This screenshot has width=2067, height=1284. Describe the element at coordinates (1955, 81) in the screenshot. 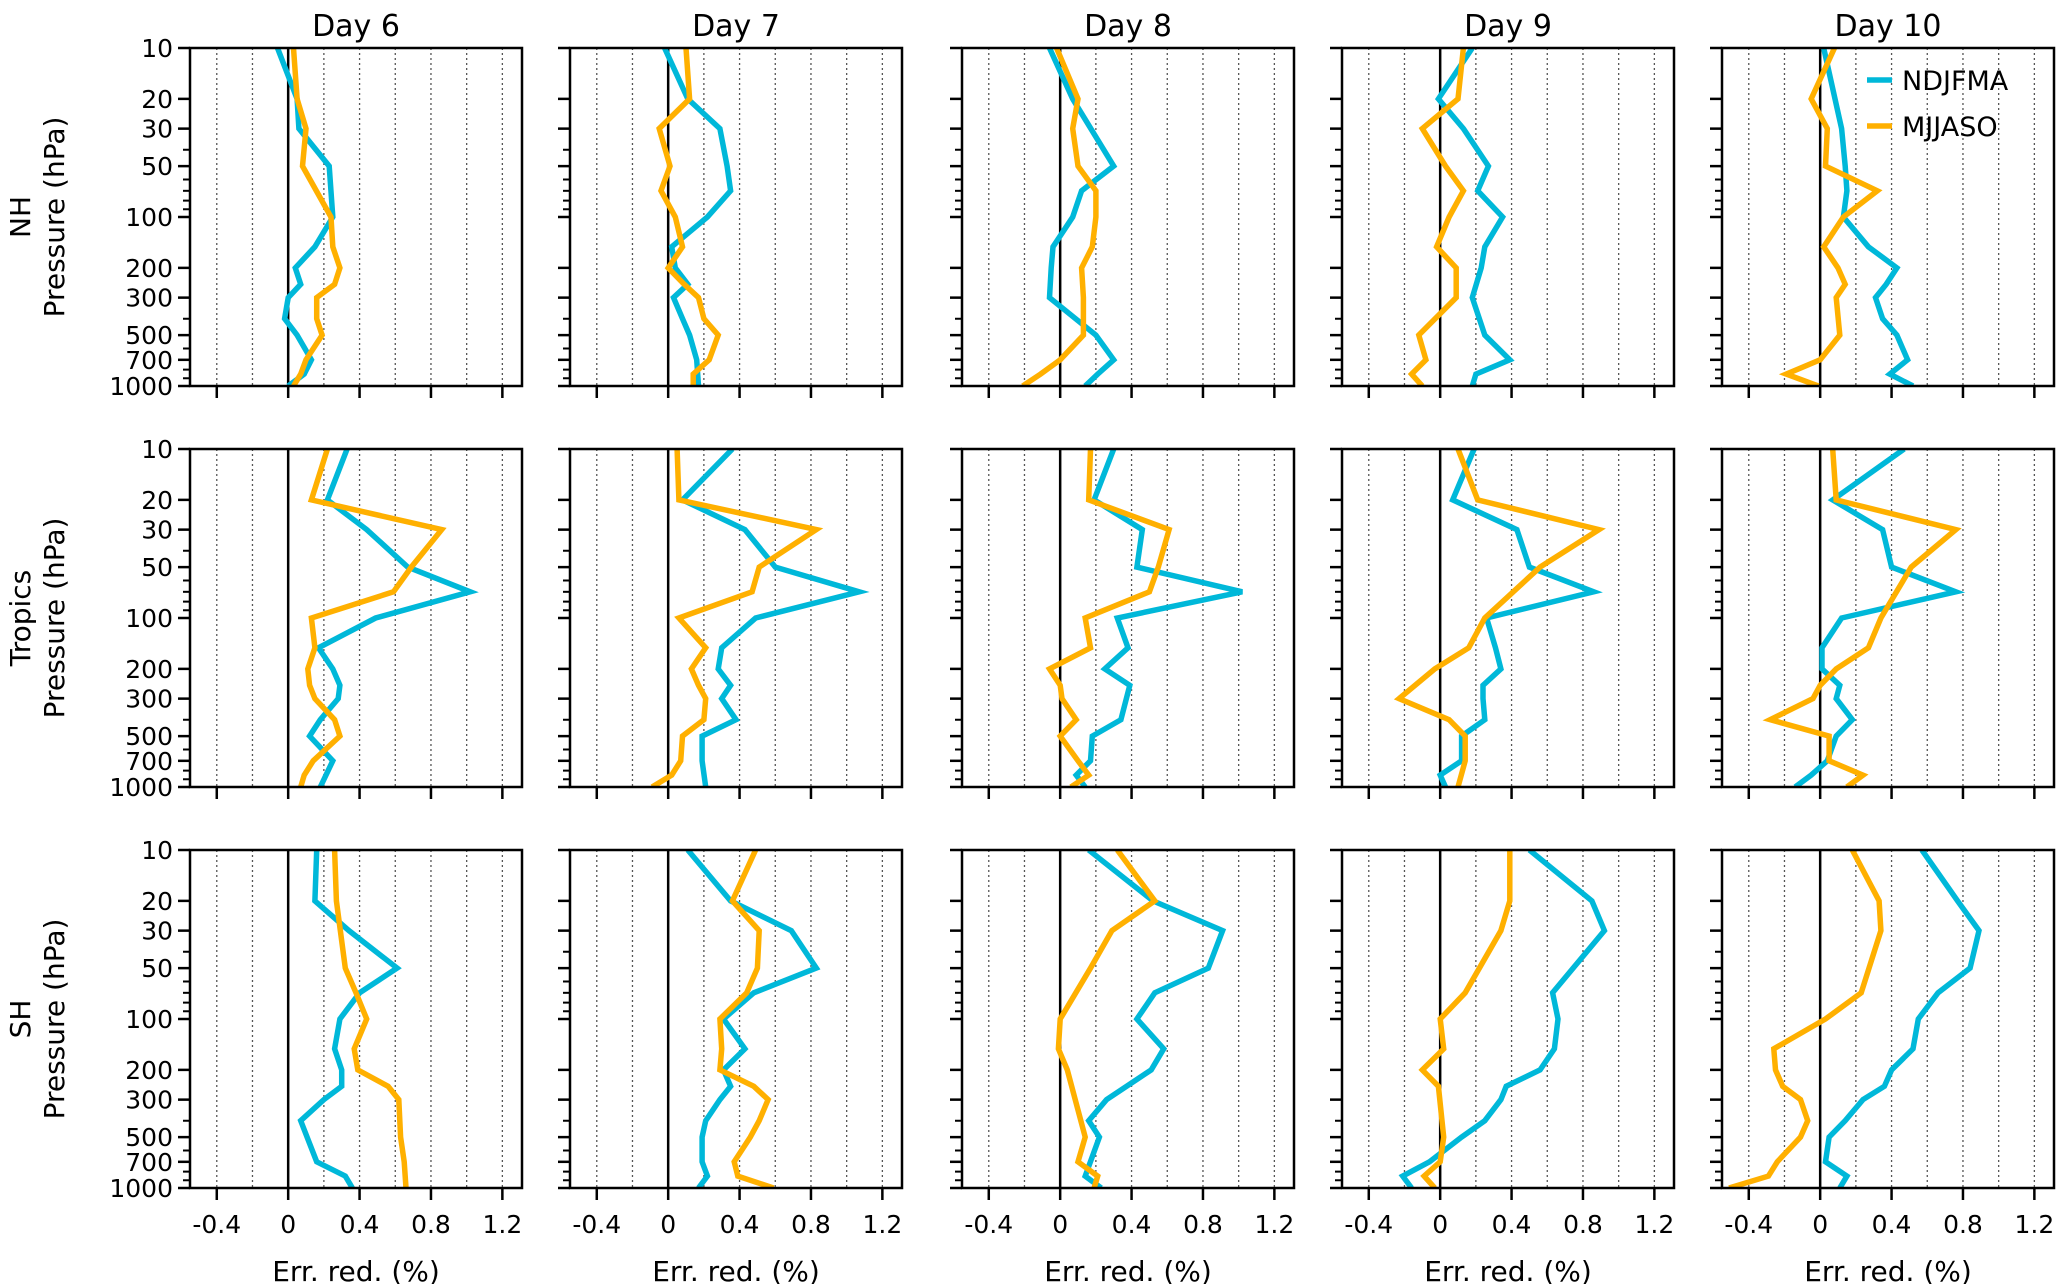

I see `legend-label-ndjfma: NDJFMA` at that location.